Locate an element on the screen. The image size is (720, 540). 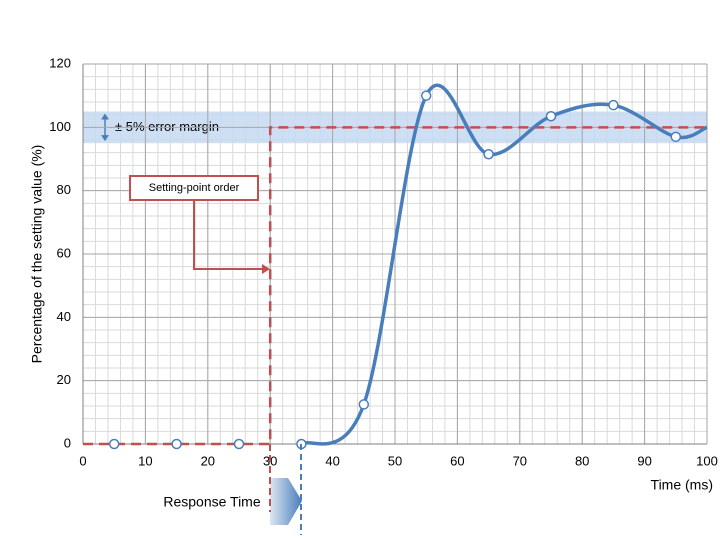
y-tick-label: 80 is located at coordinates (64, 189).